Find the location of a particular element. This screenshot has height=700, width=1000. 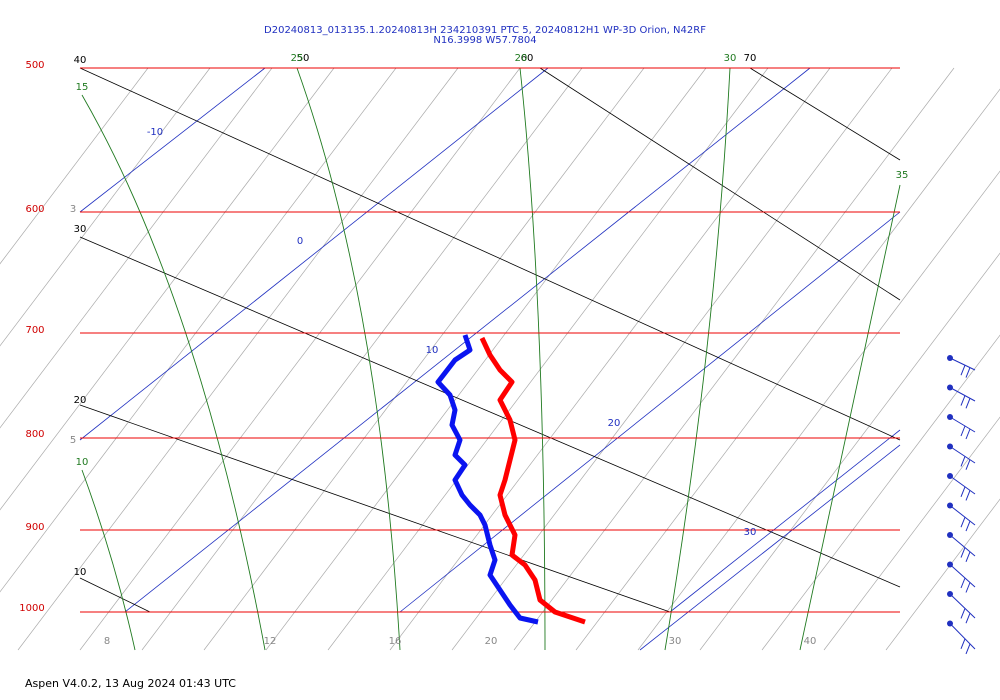

temperature-trace is located at coordinates (532, 480).